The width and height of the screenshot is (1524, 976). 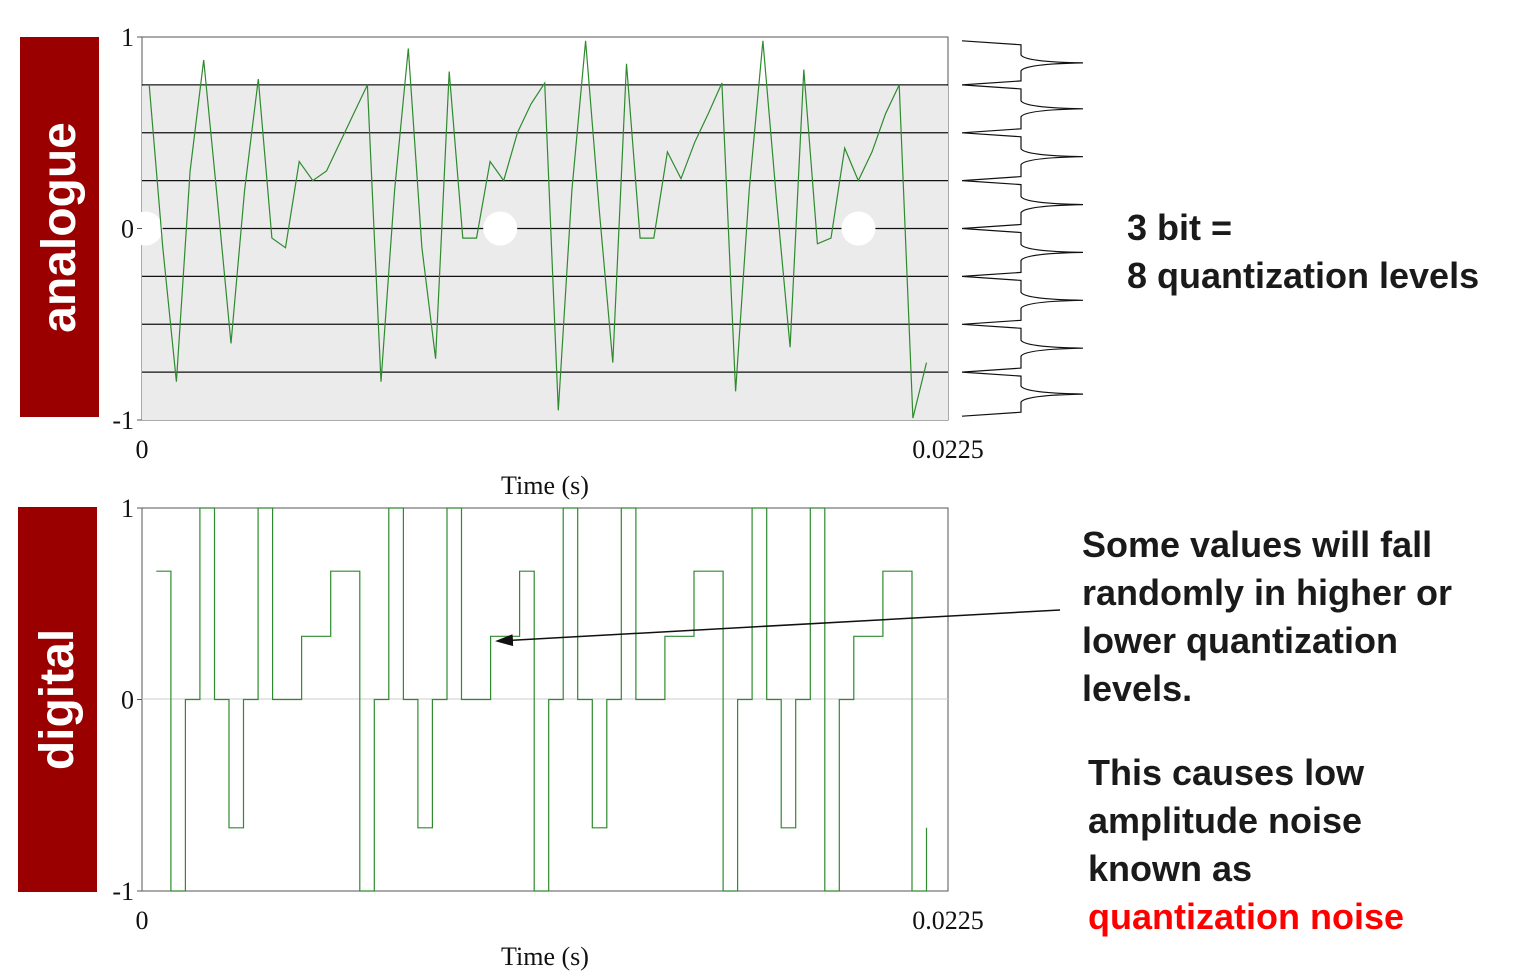 I want to click on sample-gap-markers, so click(x=502, y=228).